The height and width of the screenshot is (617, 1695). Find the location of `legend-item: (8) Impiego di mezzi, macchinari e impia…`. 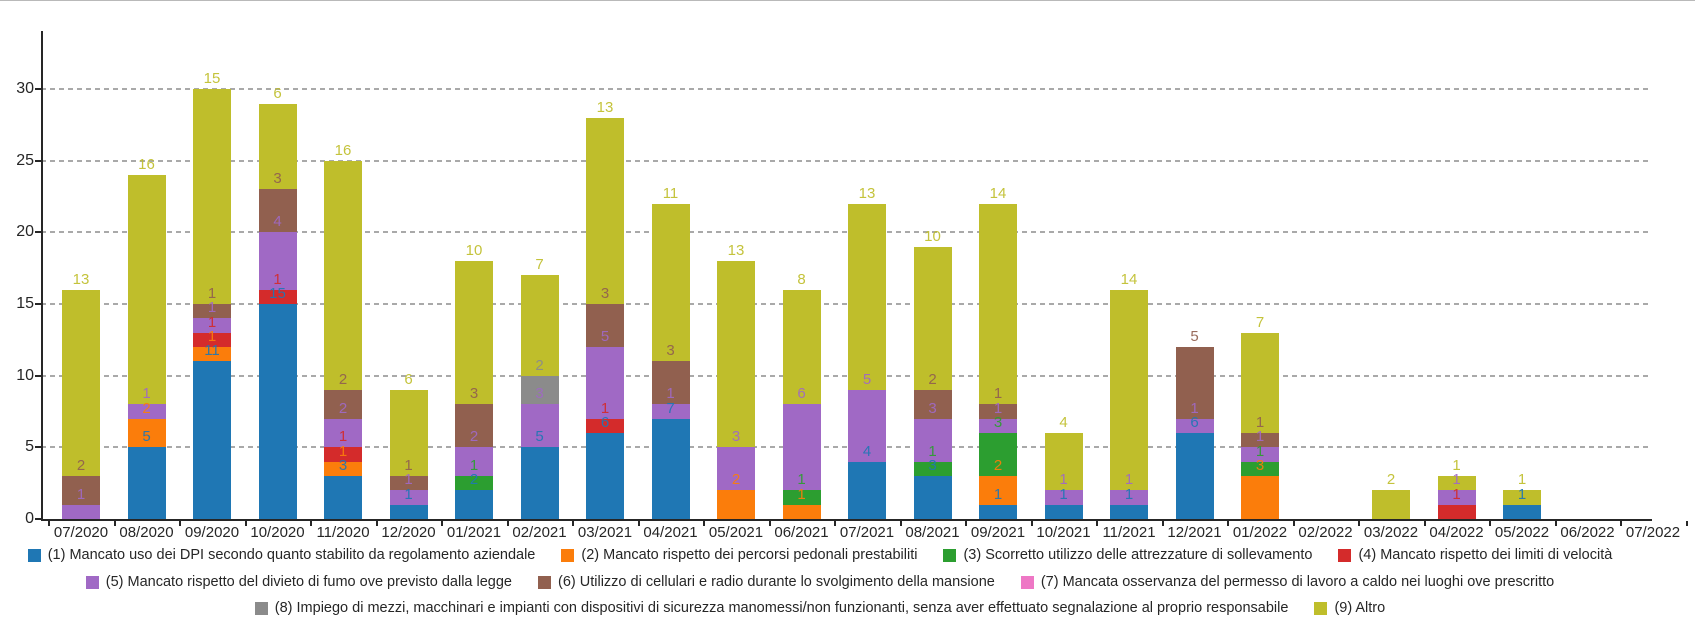

legend-item: (8) Impiego di mezzi, macchinari e impia… is located at coordinates (771, 608).